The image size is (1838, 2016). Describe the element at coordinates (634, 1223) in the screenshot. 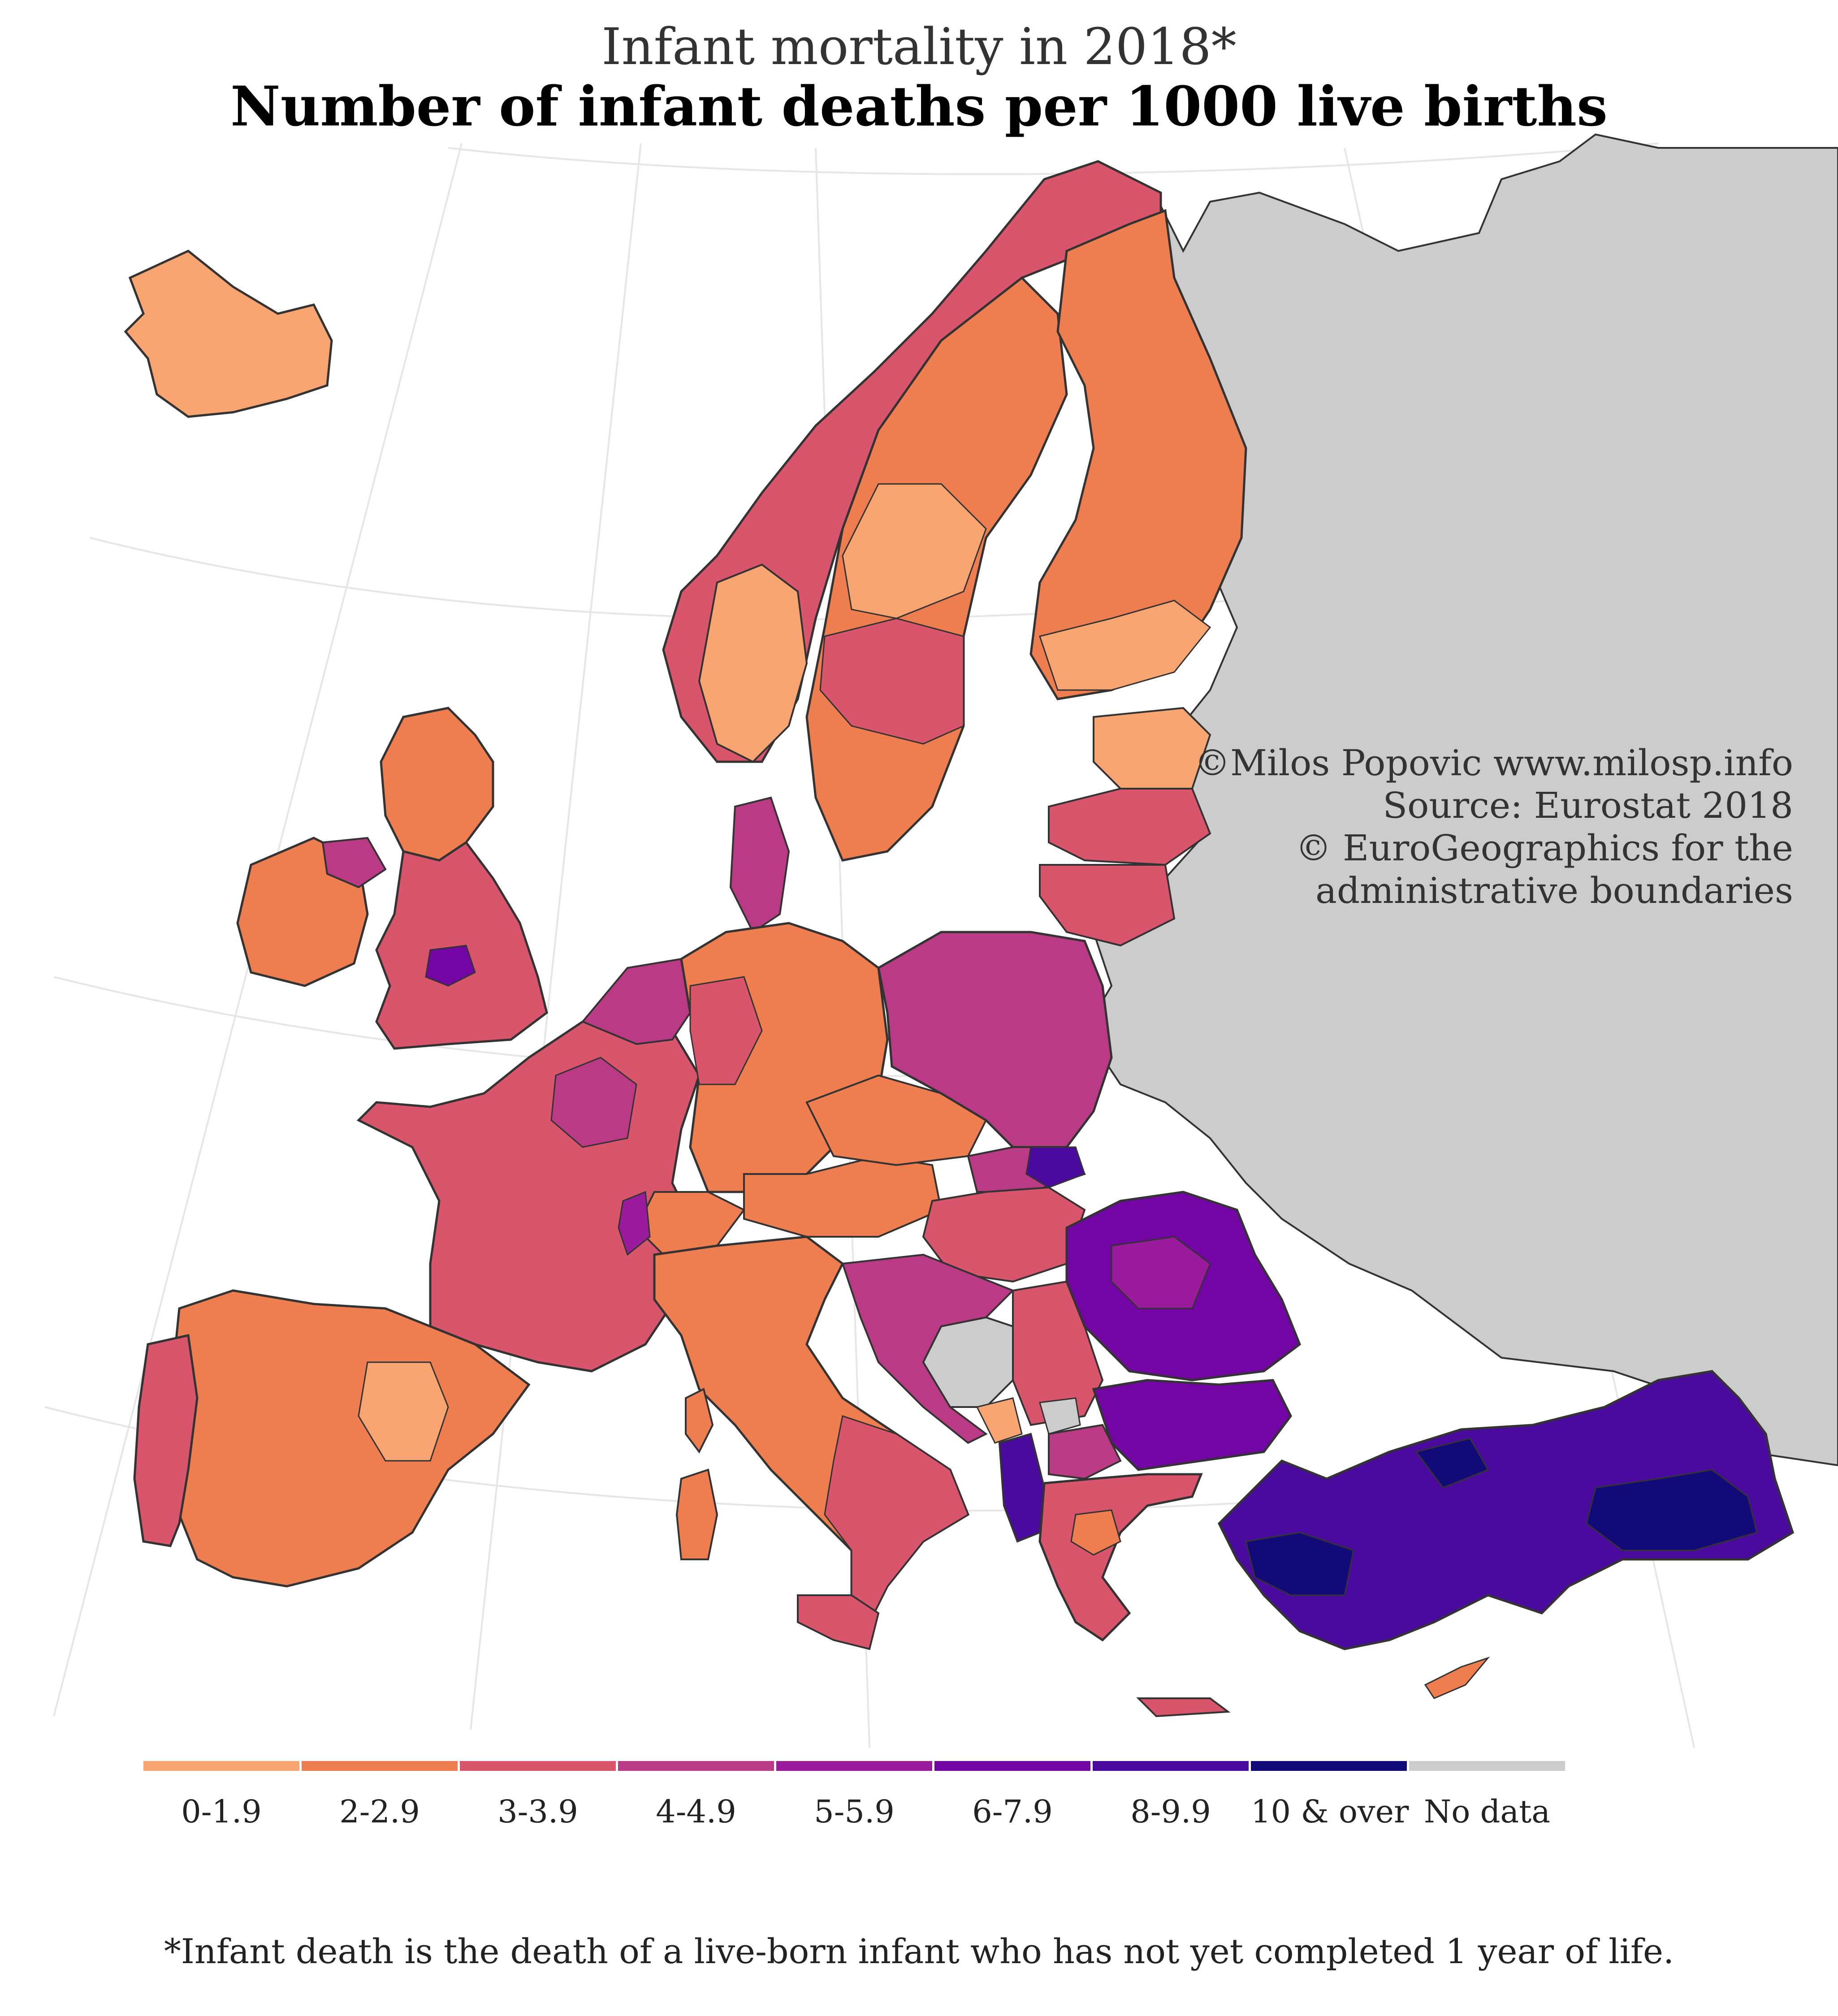

I see `region-geneva` at that location.